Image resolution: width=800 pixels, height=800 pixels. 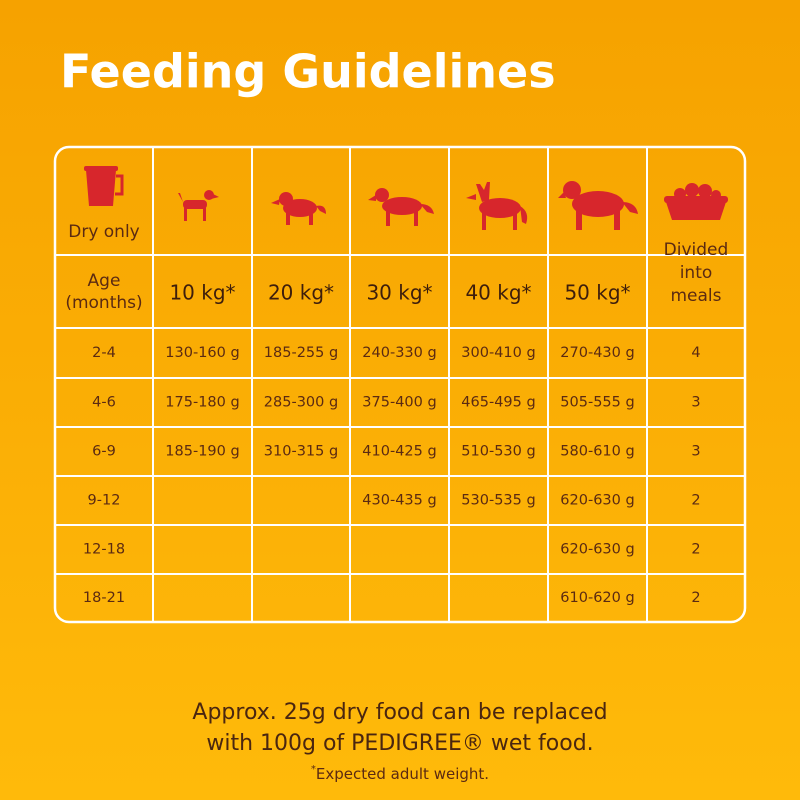 I want to click on dog-icon-20kg, so click(x=298, y=208).